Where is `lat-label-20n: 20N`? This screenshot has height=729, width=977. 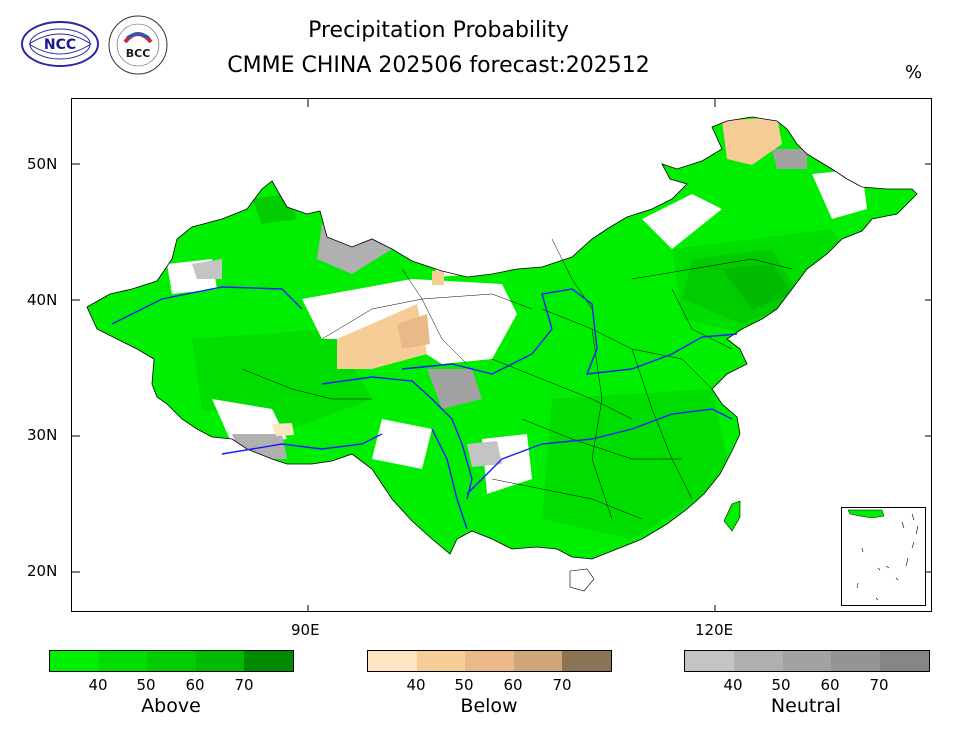
lat-label-20n: 20N is located at coordinates (42, 571).